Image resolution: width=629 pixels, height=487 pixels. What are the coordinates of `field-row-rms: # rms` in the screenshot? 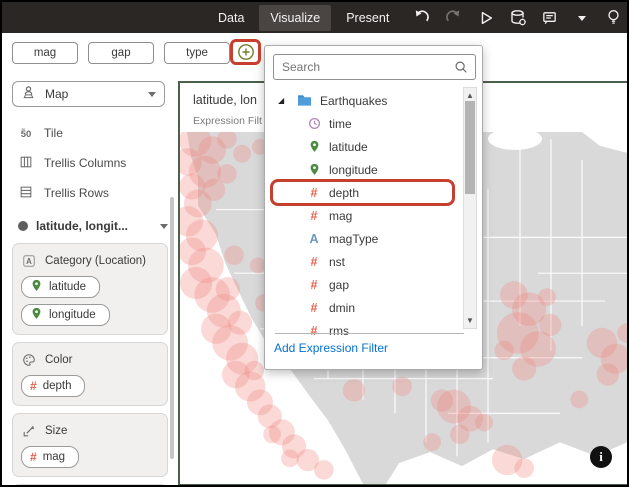 It's located at (360, 330).